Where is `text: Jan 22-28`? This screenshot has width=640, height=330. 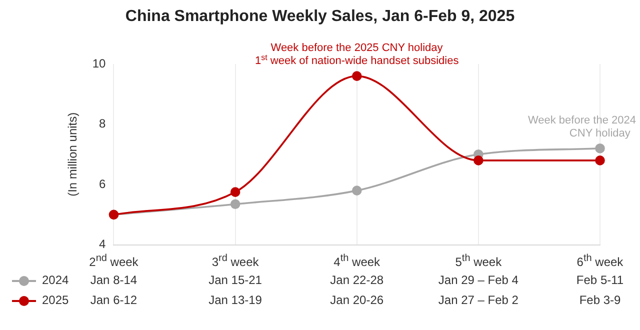 text: Jan 22-28 is located at coordinates (357, 279).